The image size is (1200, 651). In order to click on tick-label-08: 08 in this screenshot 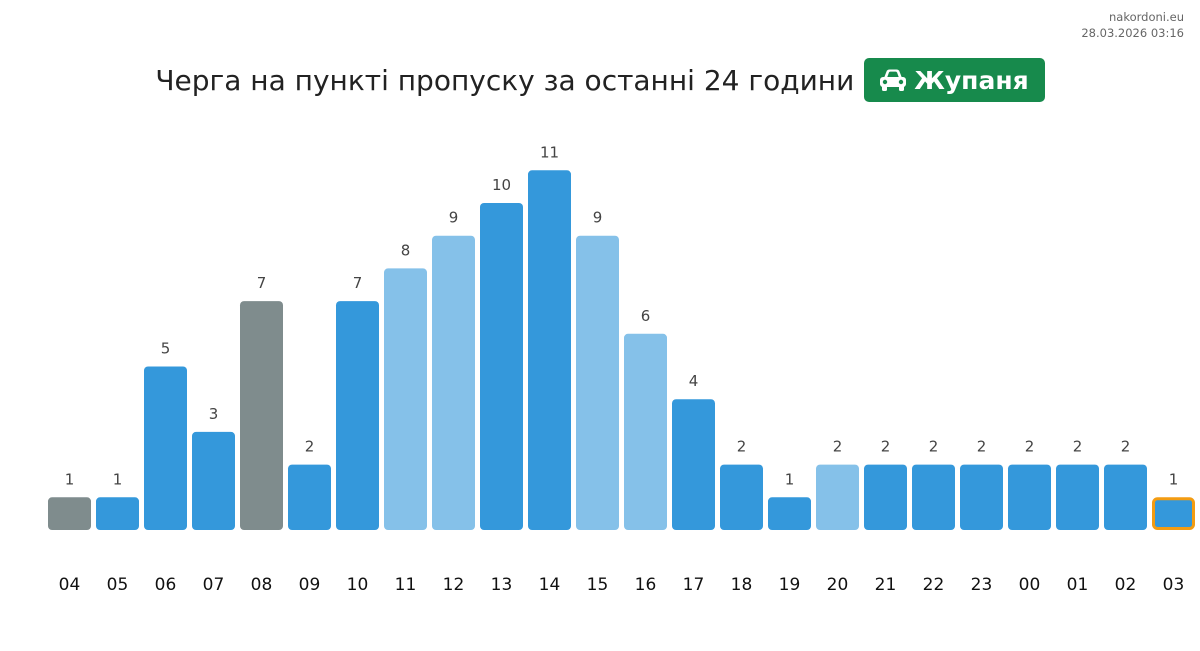, I will do `click(262, 585)`.